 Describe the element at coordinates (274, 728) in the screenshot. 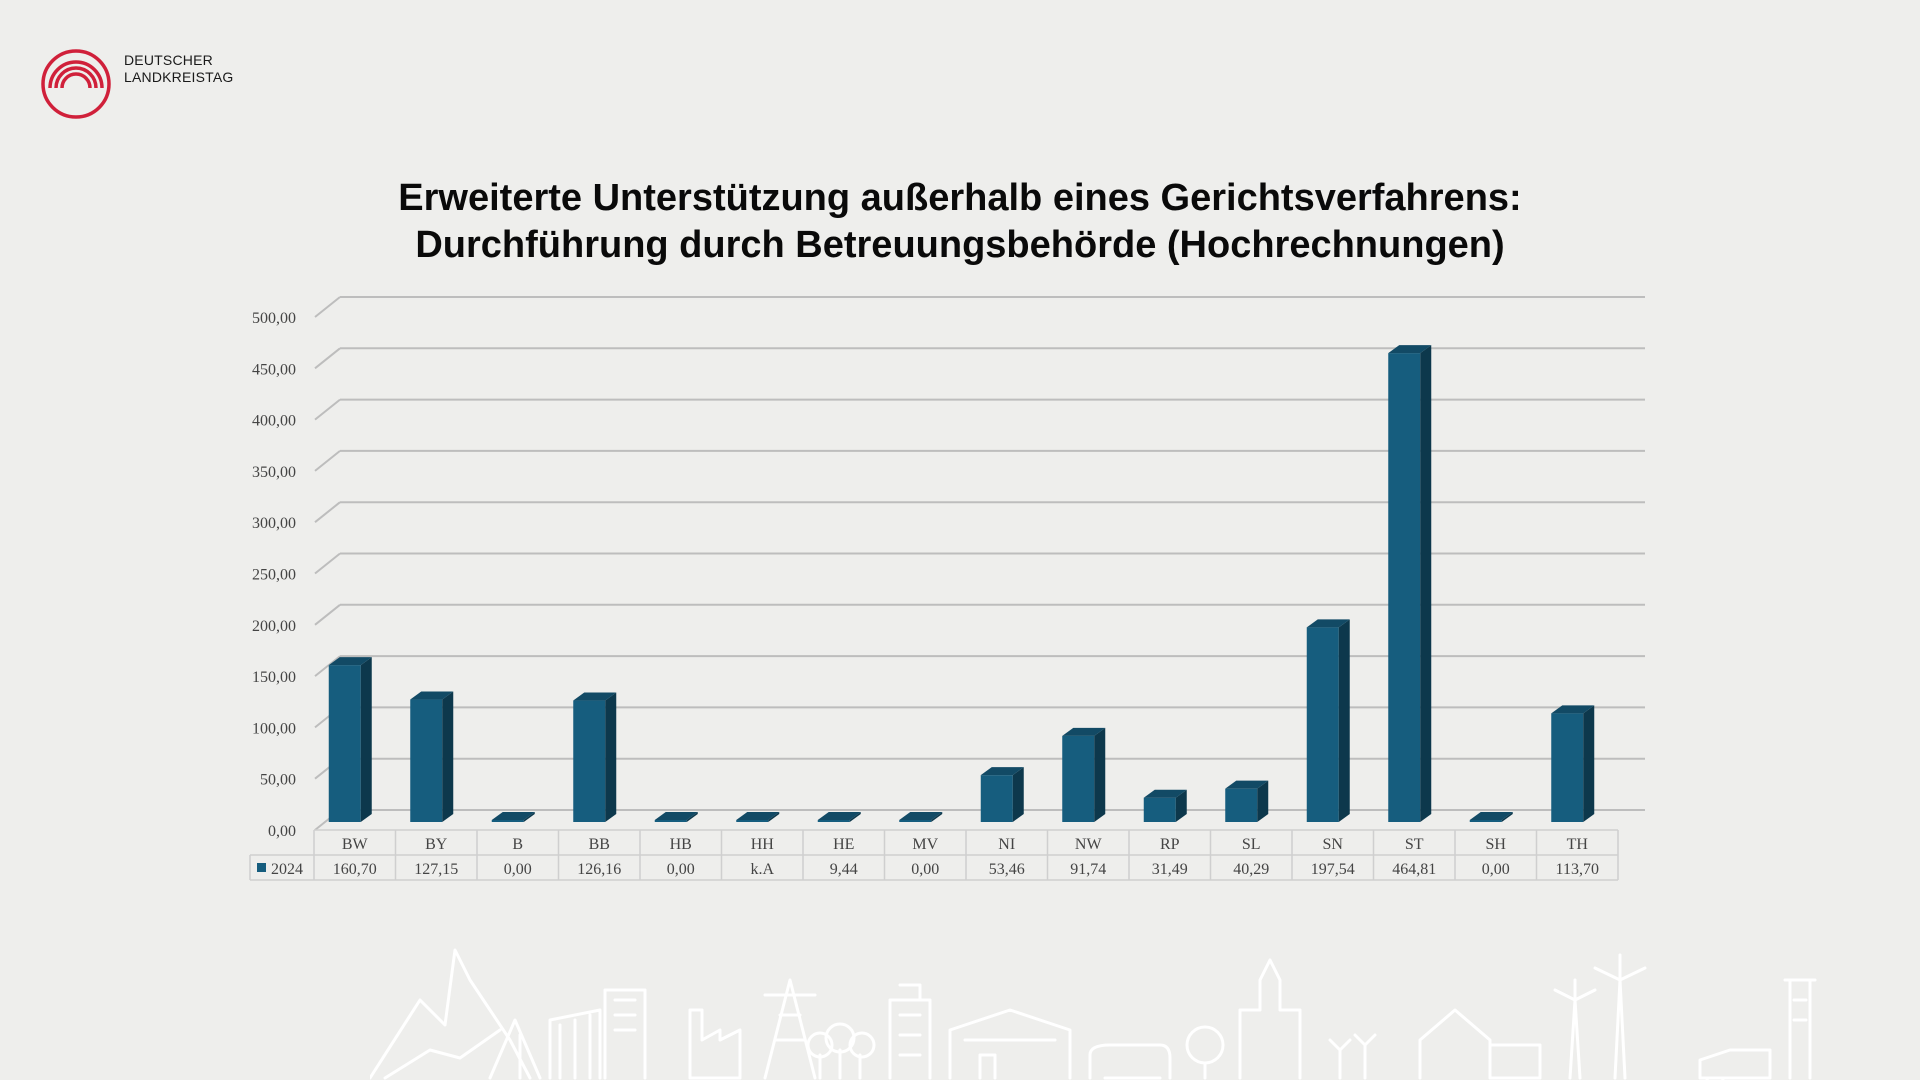

I see `y-axis-tick-label: 100,00` at that location.